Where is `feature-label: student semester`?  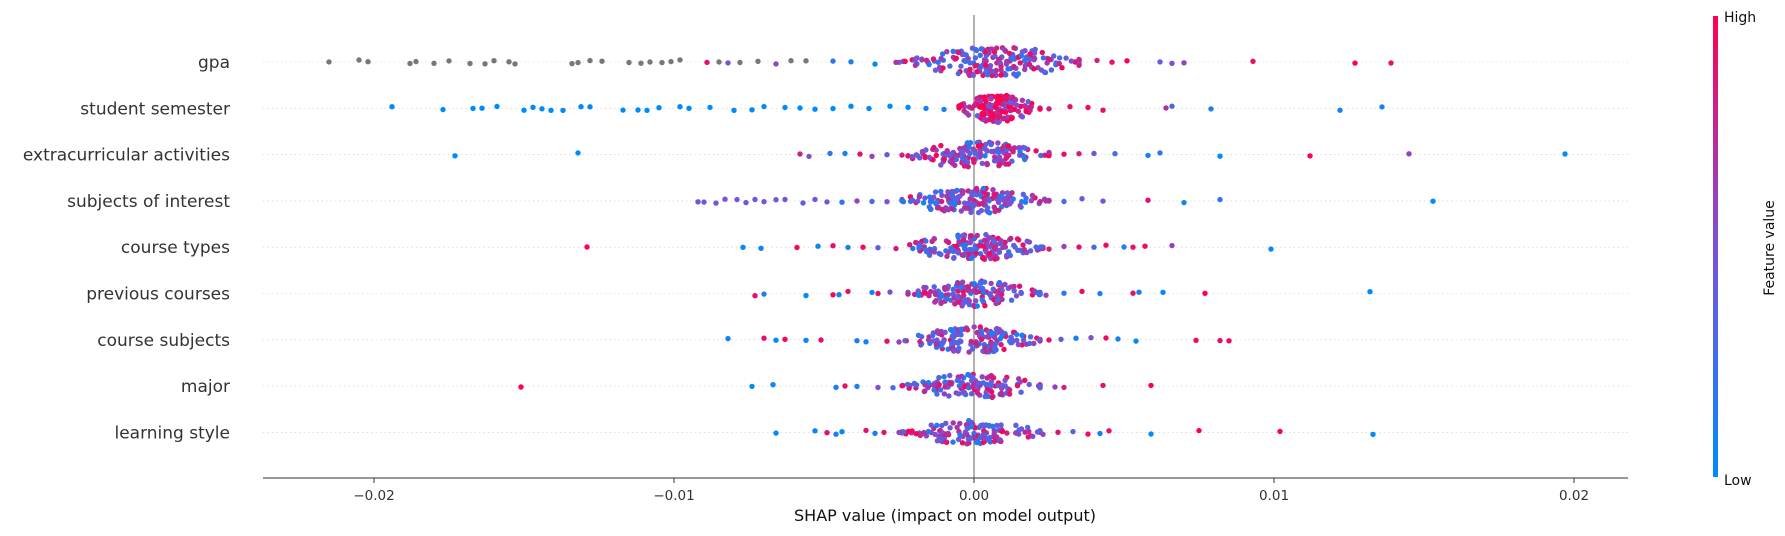 feature-label: student semester is located at coordinates (155, 109).